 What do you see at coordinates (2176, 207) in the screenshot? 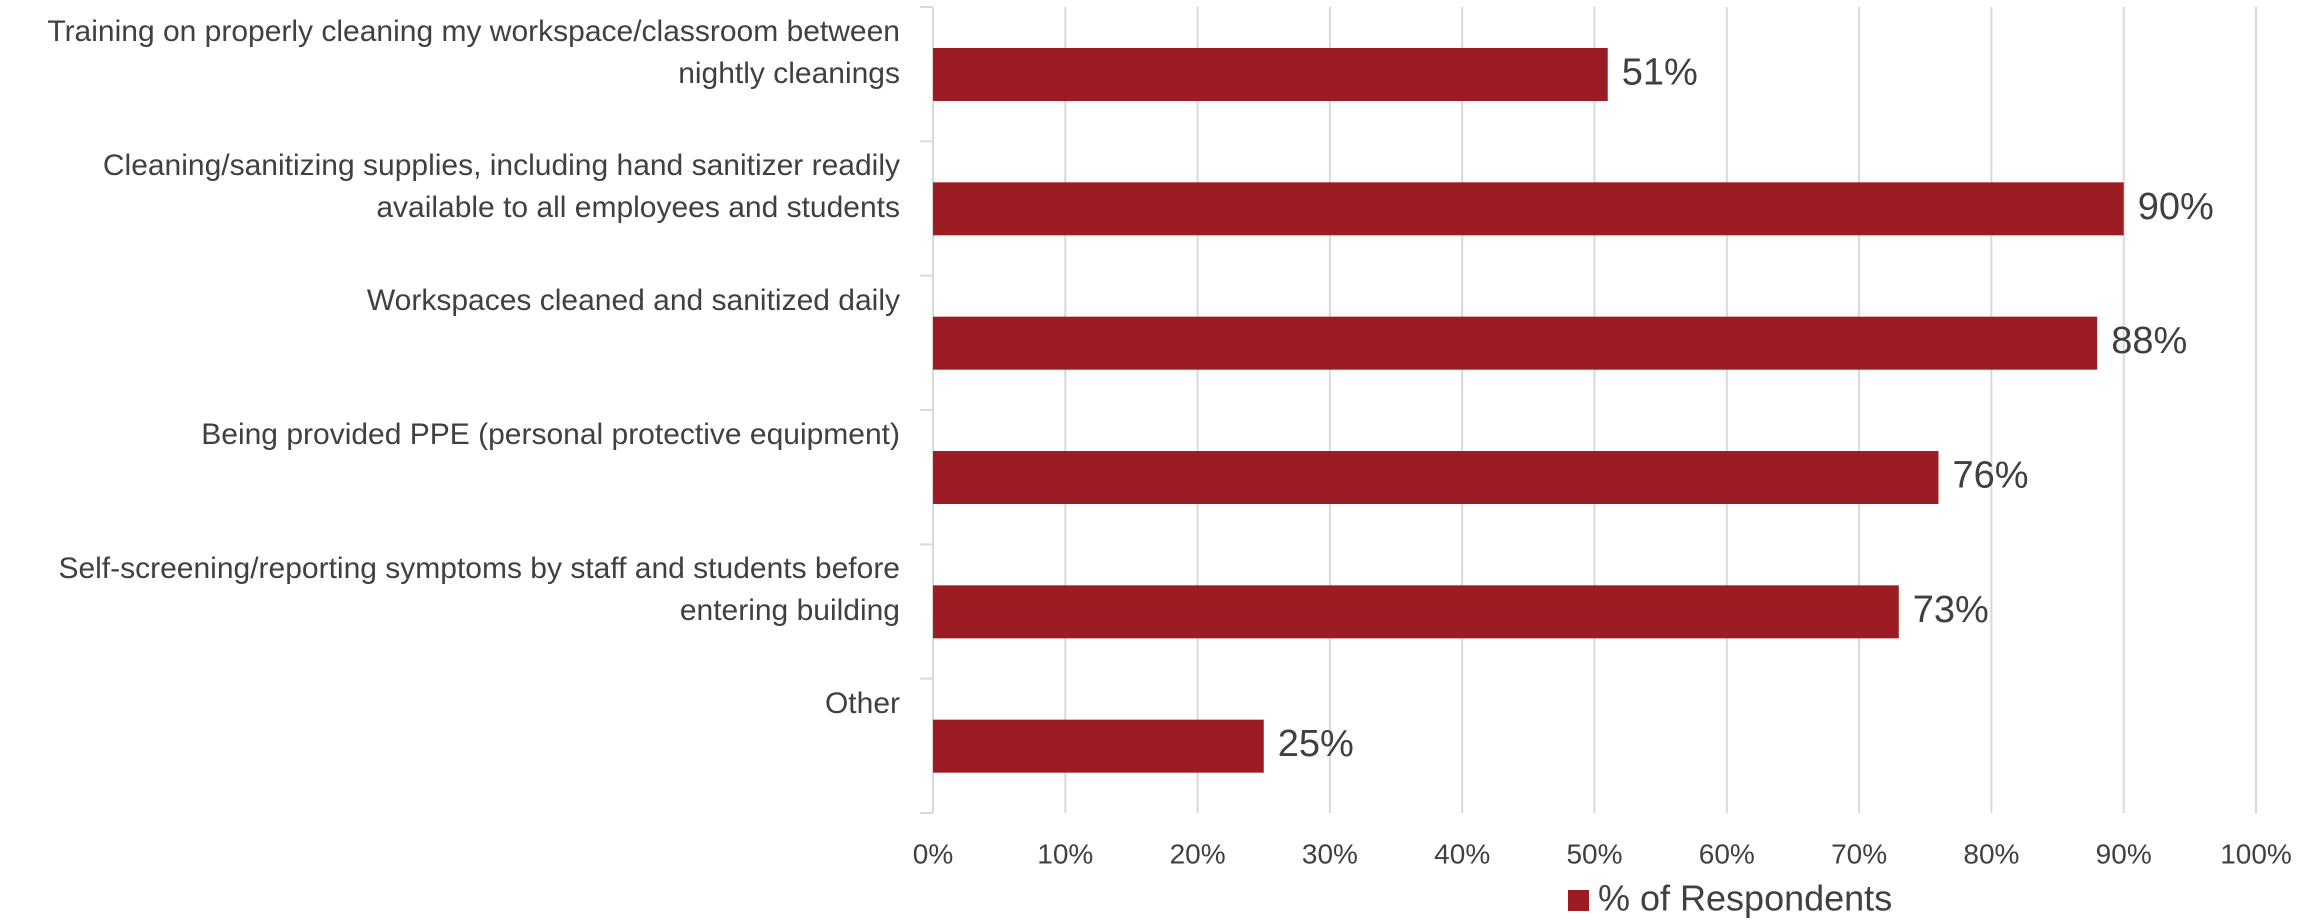
I see `value-label: 90%` at bounding box center [2176, 207].